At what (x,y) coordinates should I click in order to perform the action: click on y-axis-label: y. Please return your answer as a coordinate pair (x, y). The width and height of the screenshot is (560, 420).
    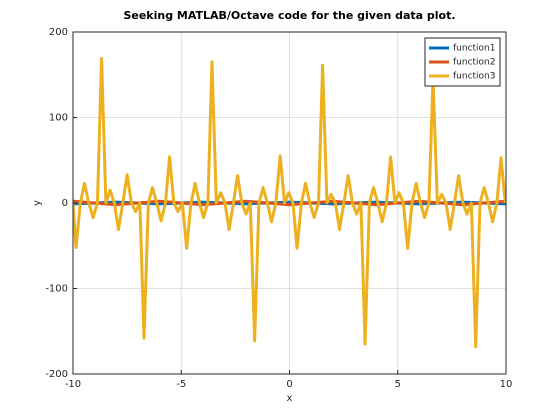
    Looking at the image, I should click on (37, 203).